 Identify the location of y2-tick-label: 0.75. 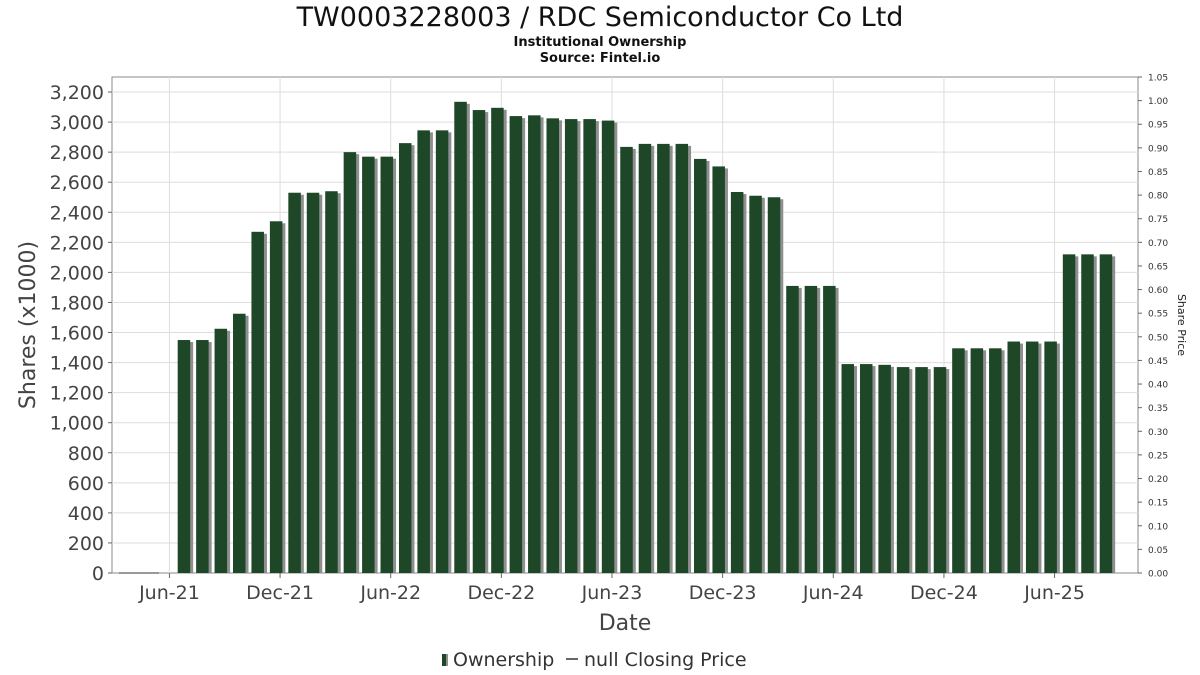
(1158, 220).